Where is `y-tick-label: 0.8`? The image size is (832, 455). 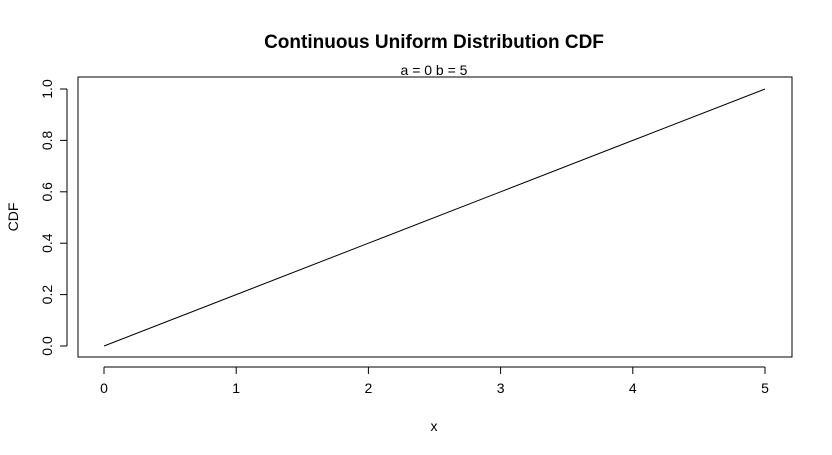
y-tick-label: 0.8 is located at coordinates (47, 140).